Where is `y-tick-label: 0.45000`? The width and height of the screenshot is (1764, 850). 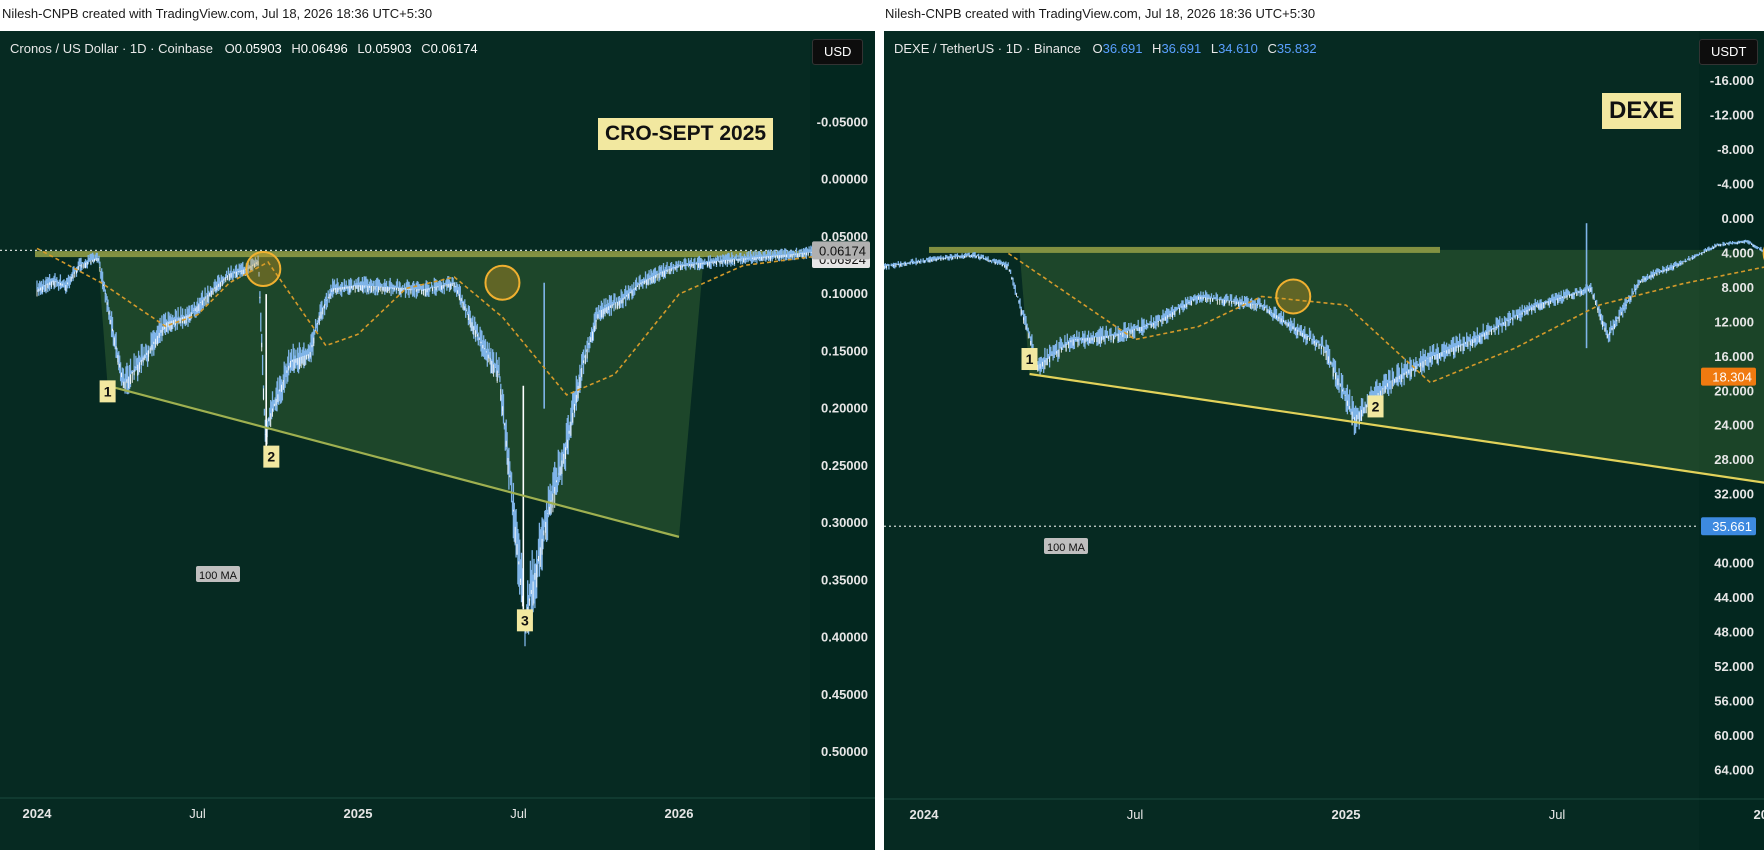 y-tick-label: 0.45000 is located at coordinates (844, 694).